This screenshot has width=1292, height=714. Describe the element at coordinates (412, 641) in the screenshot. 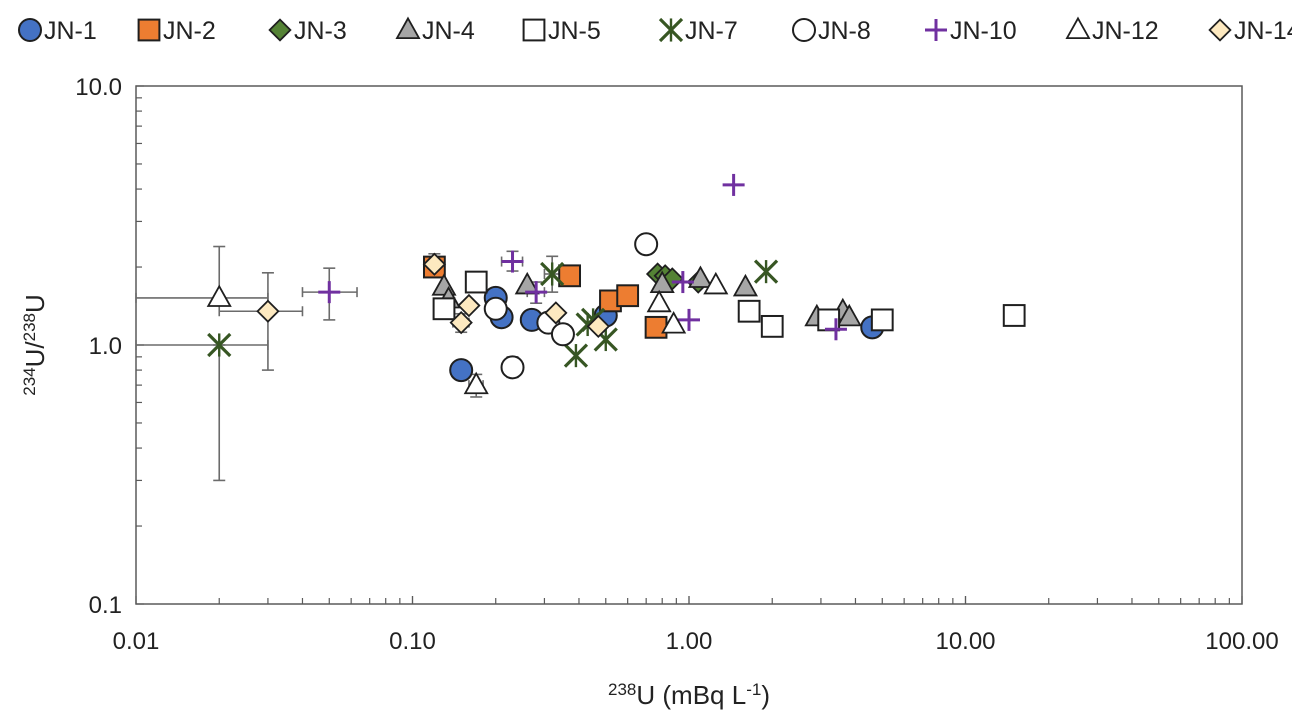

I see `x-tick-label: 0.10` at that location.